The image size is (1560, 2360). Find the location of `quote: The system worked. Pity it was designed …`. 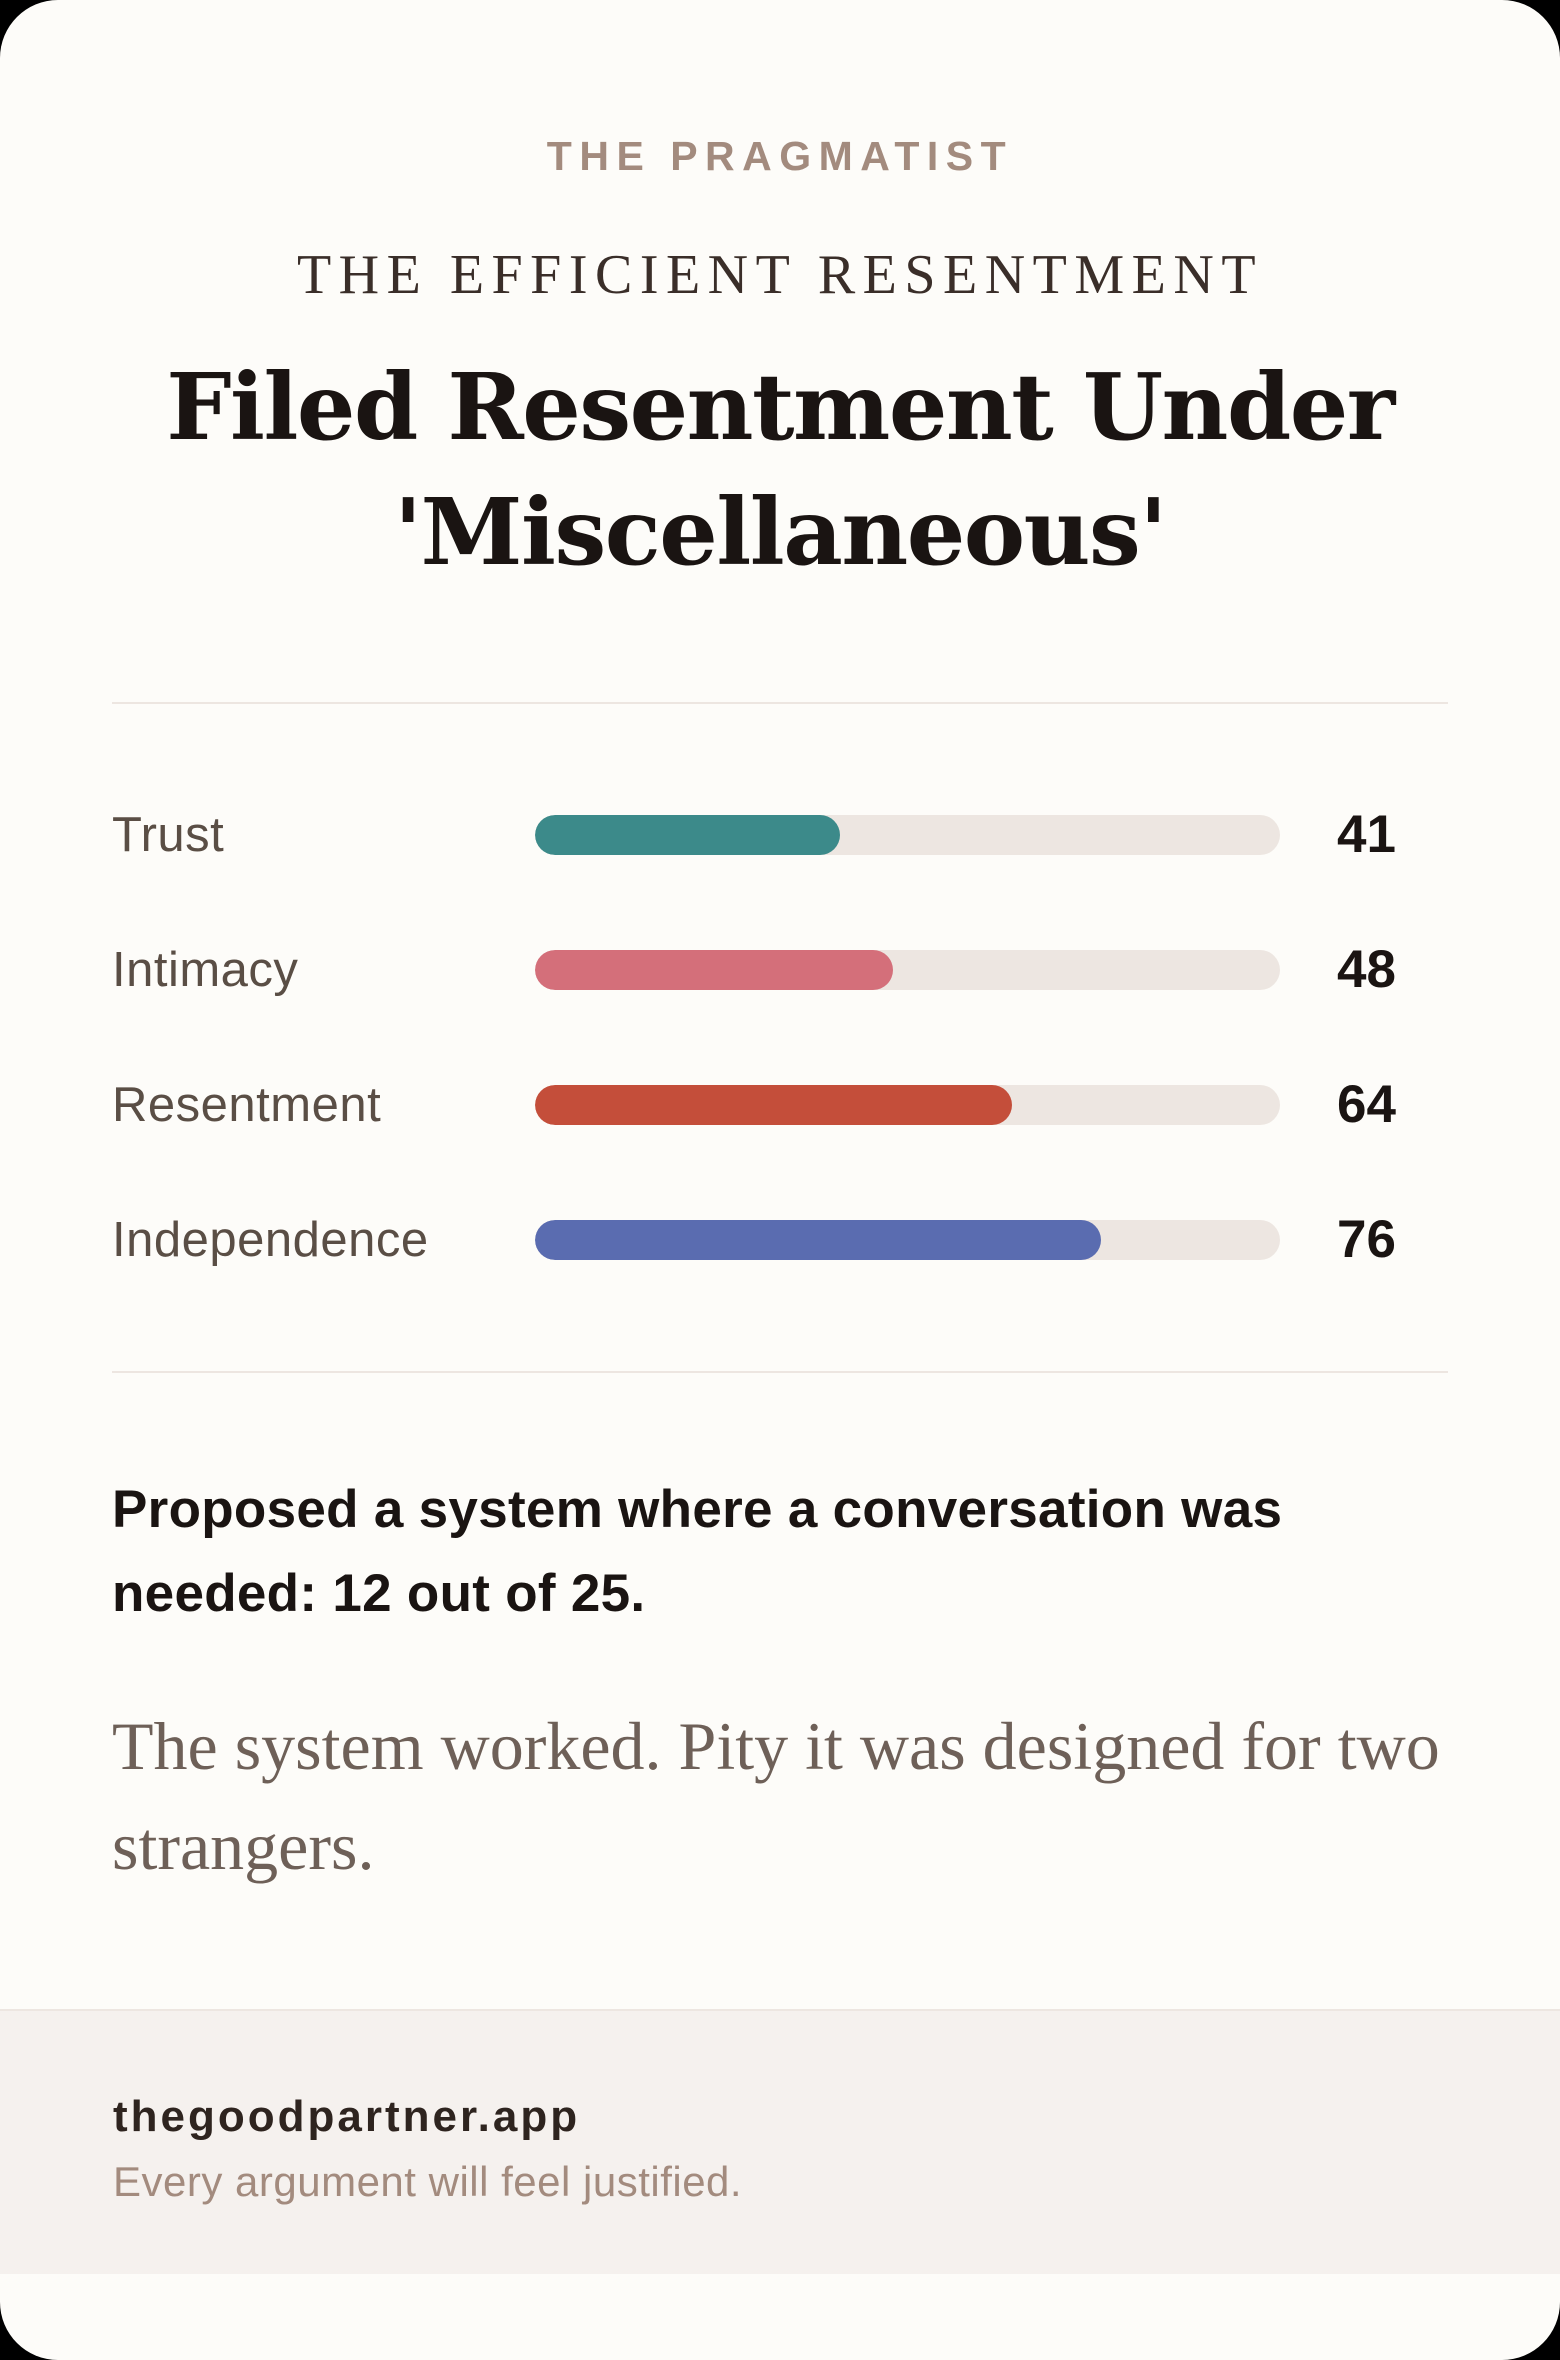

quote: The system worked. Pity it was designed … is located at coordinates (776, 1796).